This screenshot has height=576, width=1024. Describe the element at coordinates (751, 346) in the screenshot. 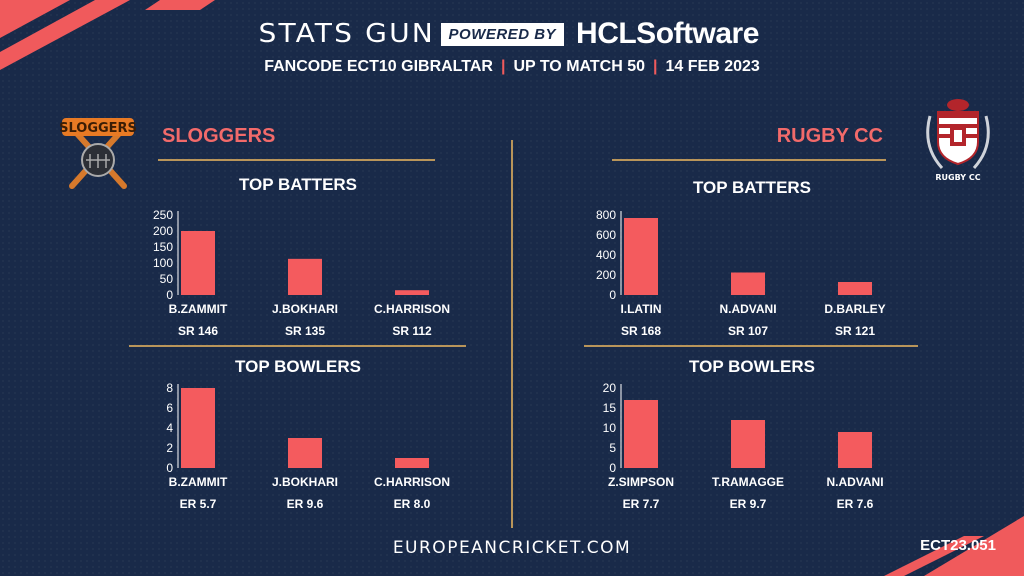

I see `section-rule-right` at that location.